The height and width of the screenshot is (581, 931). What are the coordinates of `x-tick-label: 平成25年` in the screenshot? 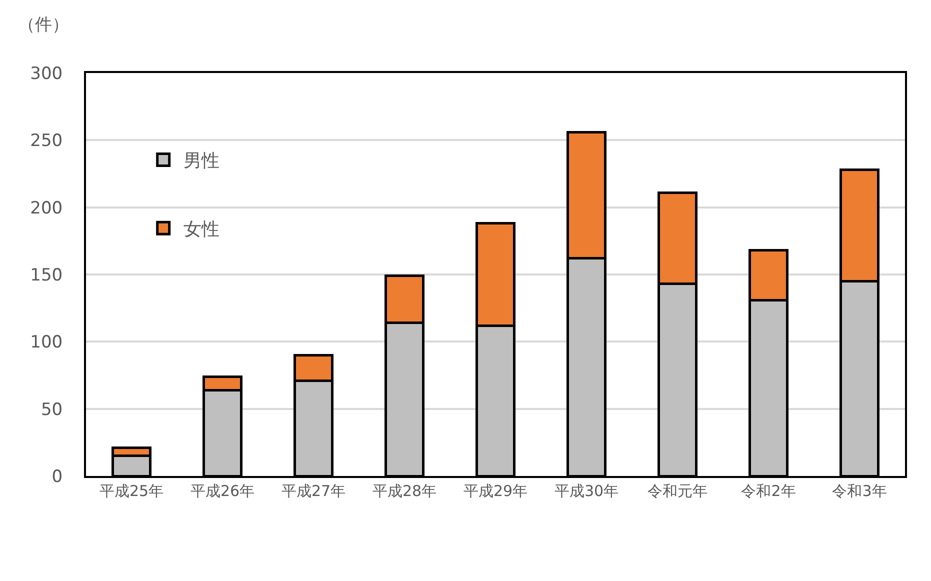 It's located at (131, 491).